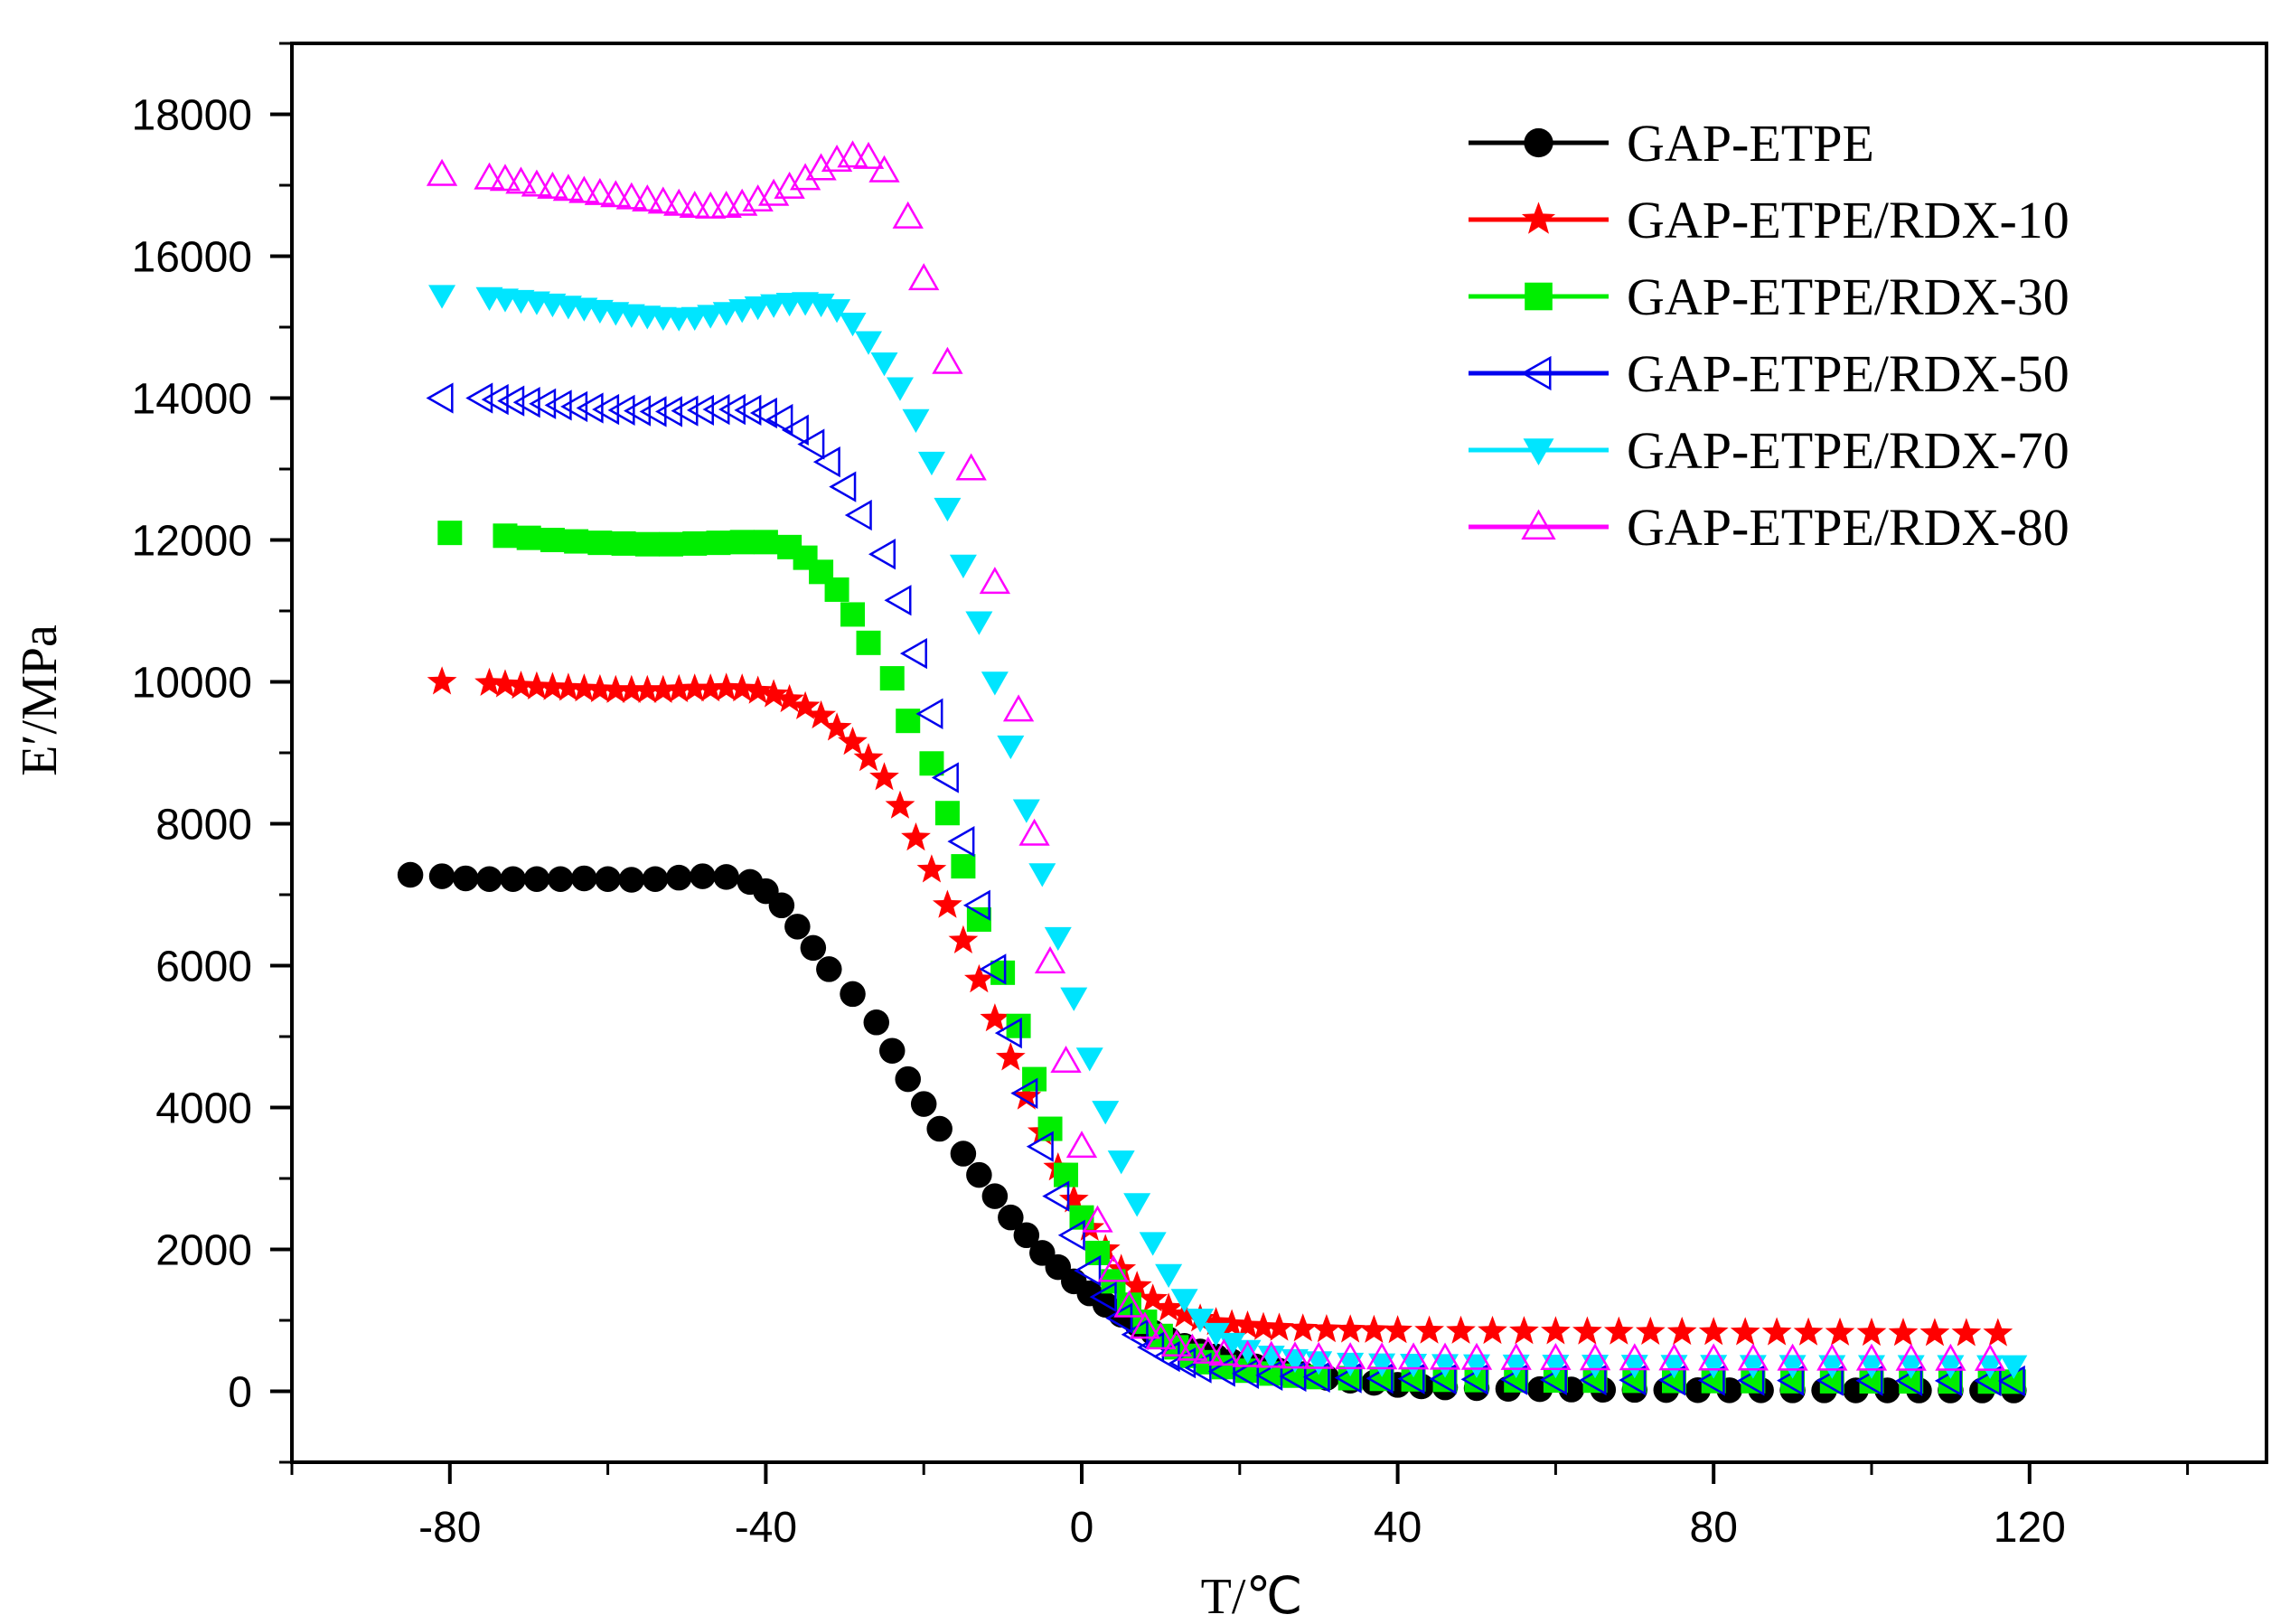  Describe the element at coordinates (1848, 374) in the screenshot. I see `legend-label: GAP-ETPE/RDX-50` at that location.